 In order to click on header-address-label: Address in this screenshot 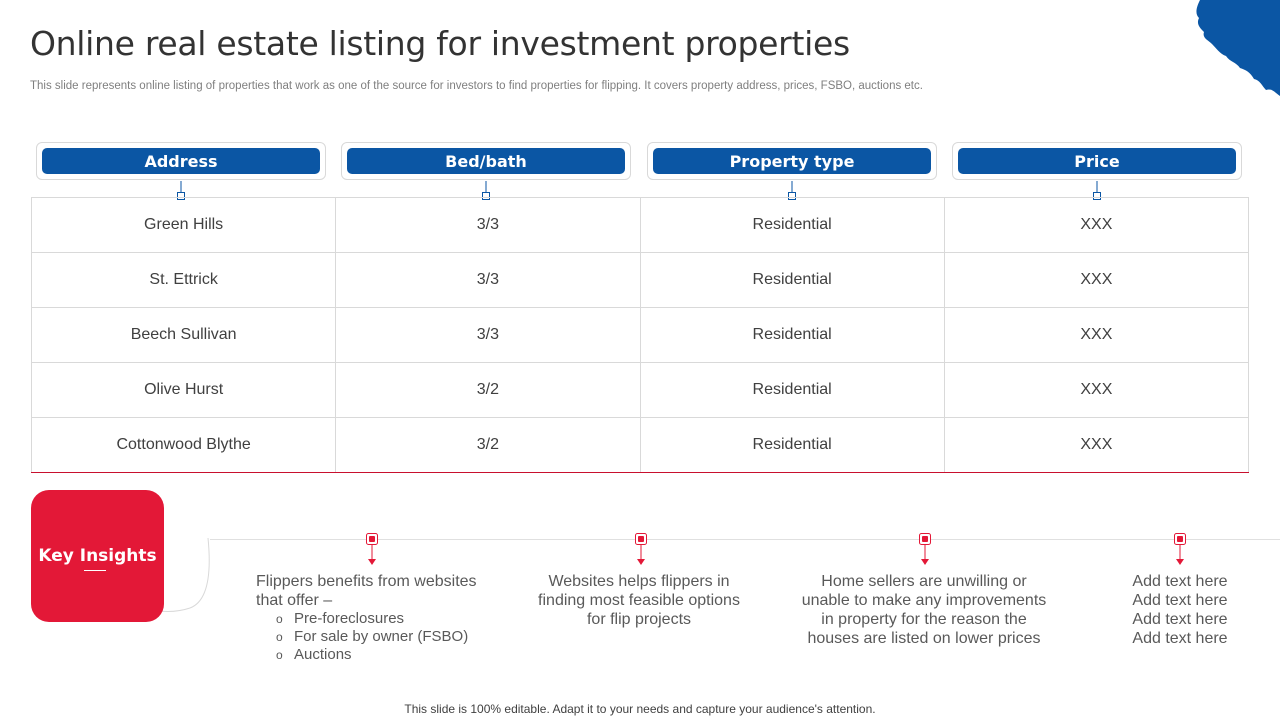, I will do `click(181, 161)`.